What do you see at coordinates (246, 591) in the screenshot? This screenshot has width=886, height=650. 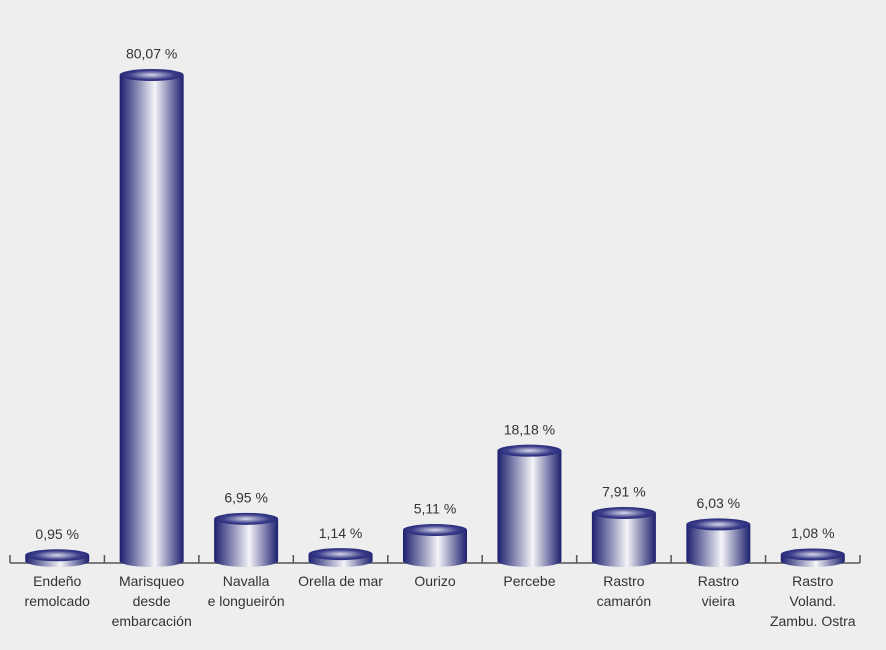 I see `x-tick-label: Navalla e longueirón` at bounding box center [246, 591].